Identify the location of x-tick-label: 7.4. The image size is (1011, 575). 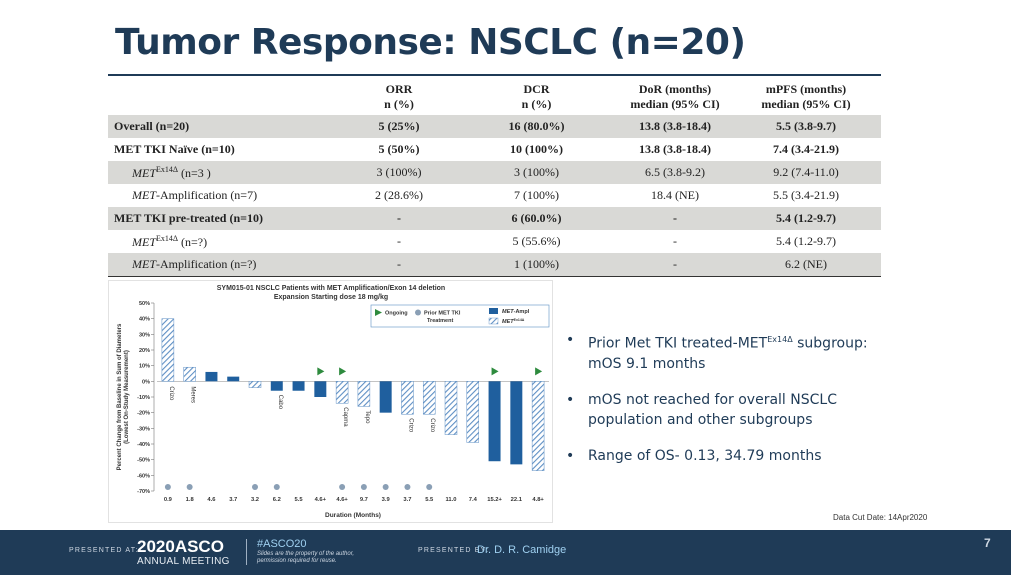
(473, 500).